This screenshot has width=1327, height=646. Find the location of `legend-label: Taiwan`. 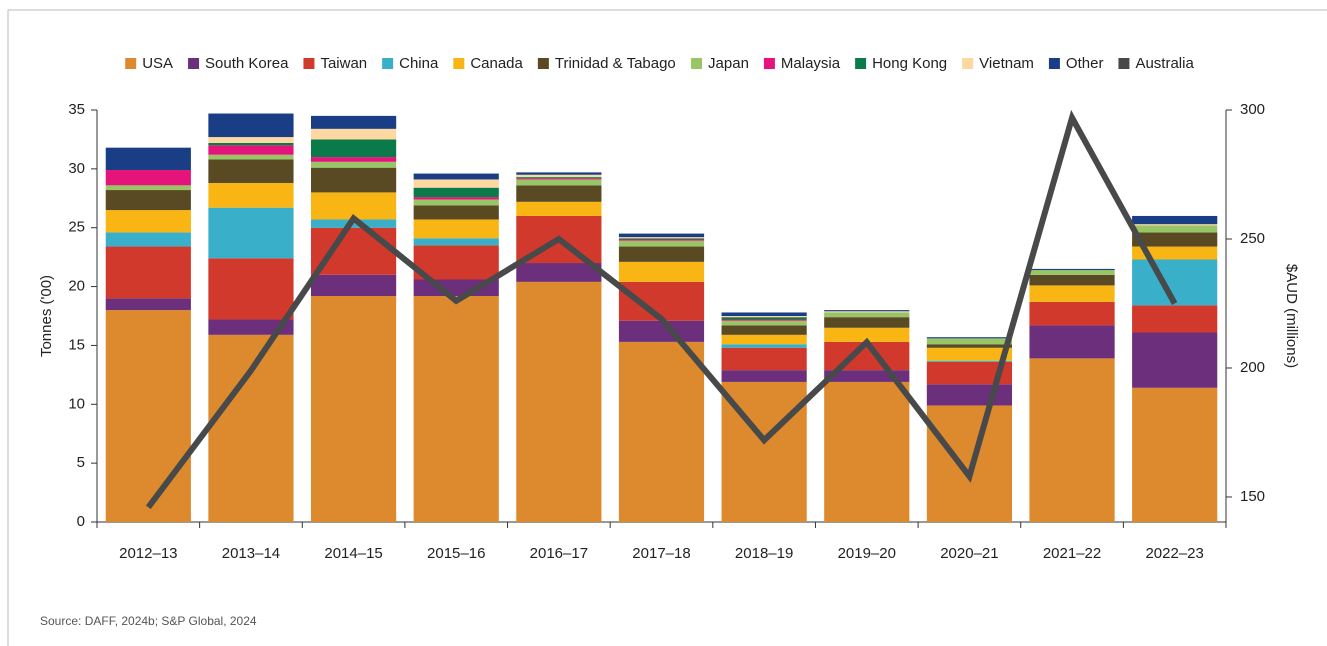

legend-label: Taiwan is located at coordinates (343, 63).